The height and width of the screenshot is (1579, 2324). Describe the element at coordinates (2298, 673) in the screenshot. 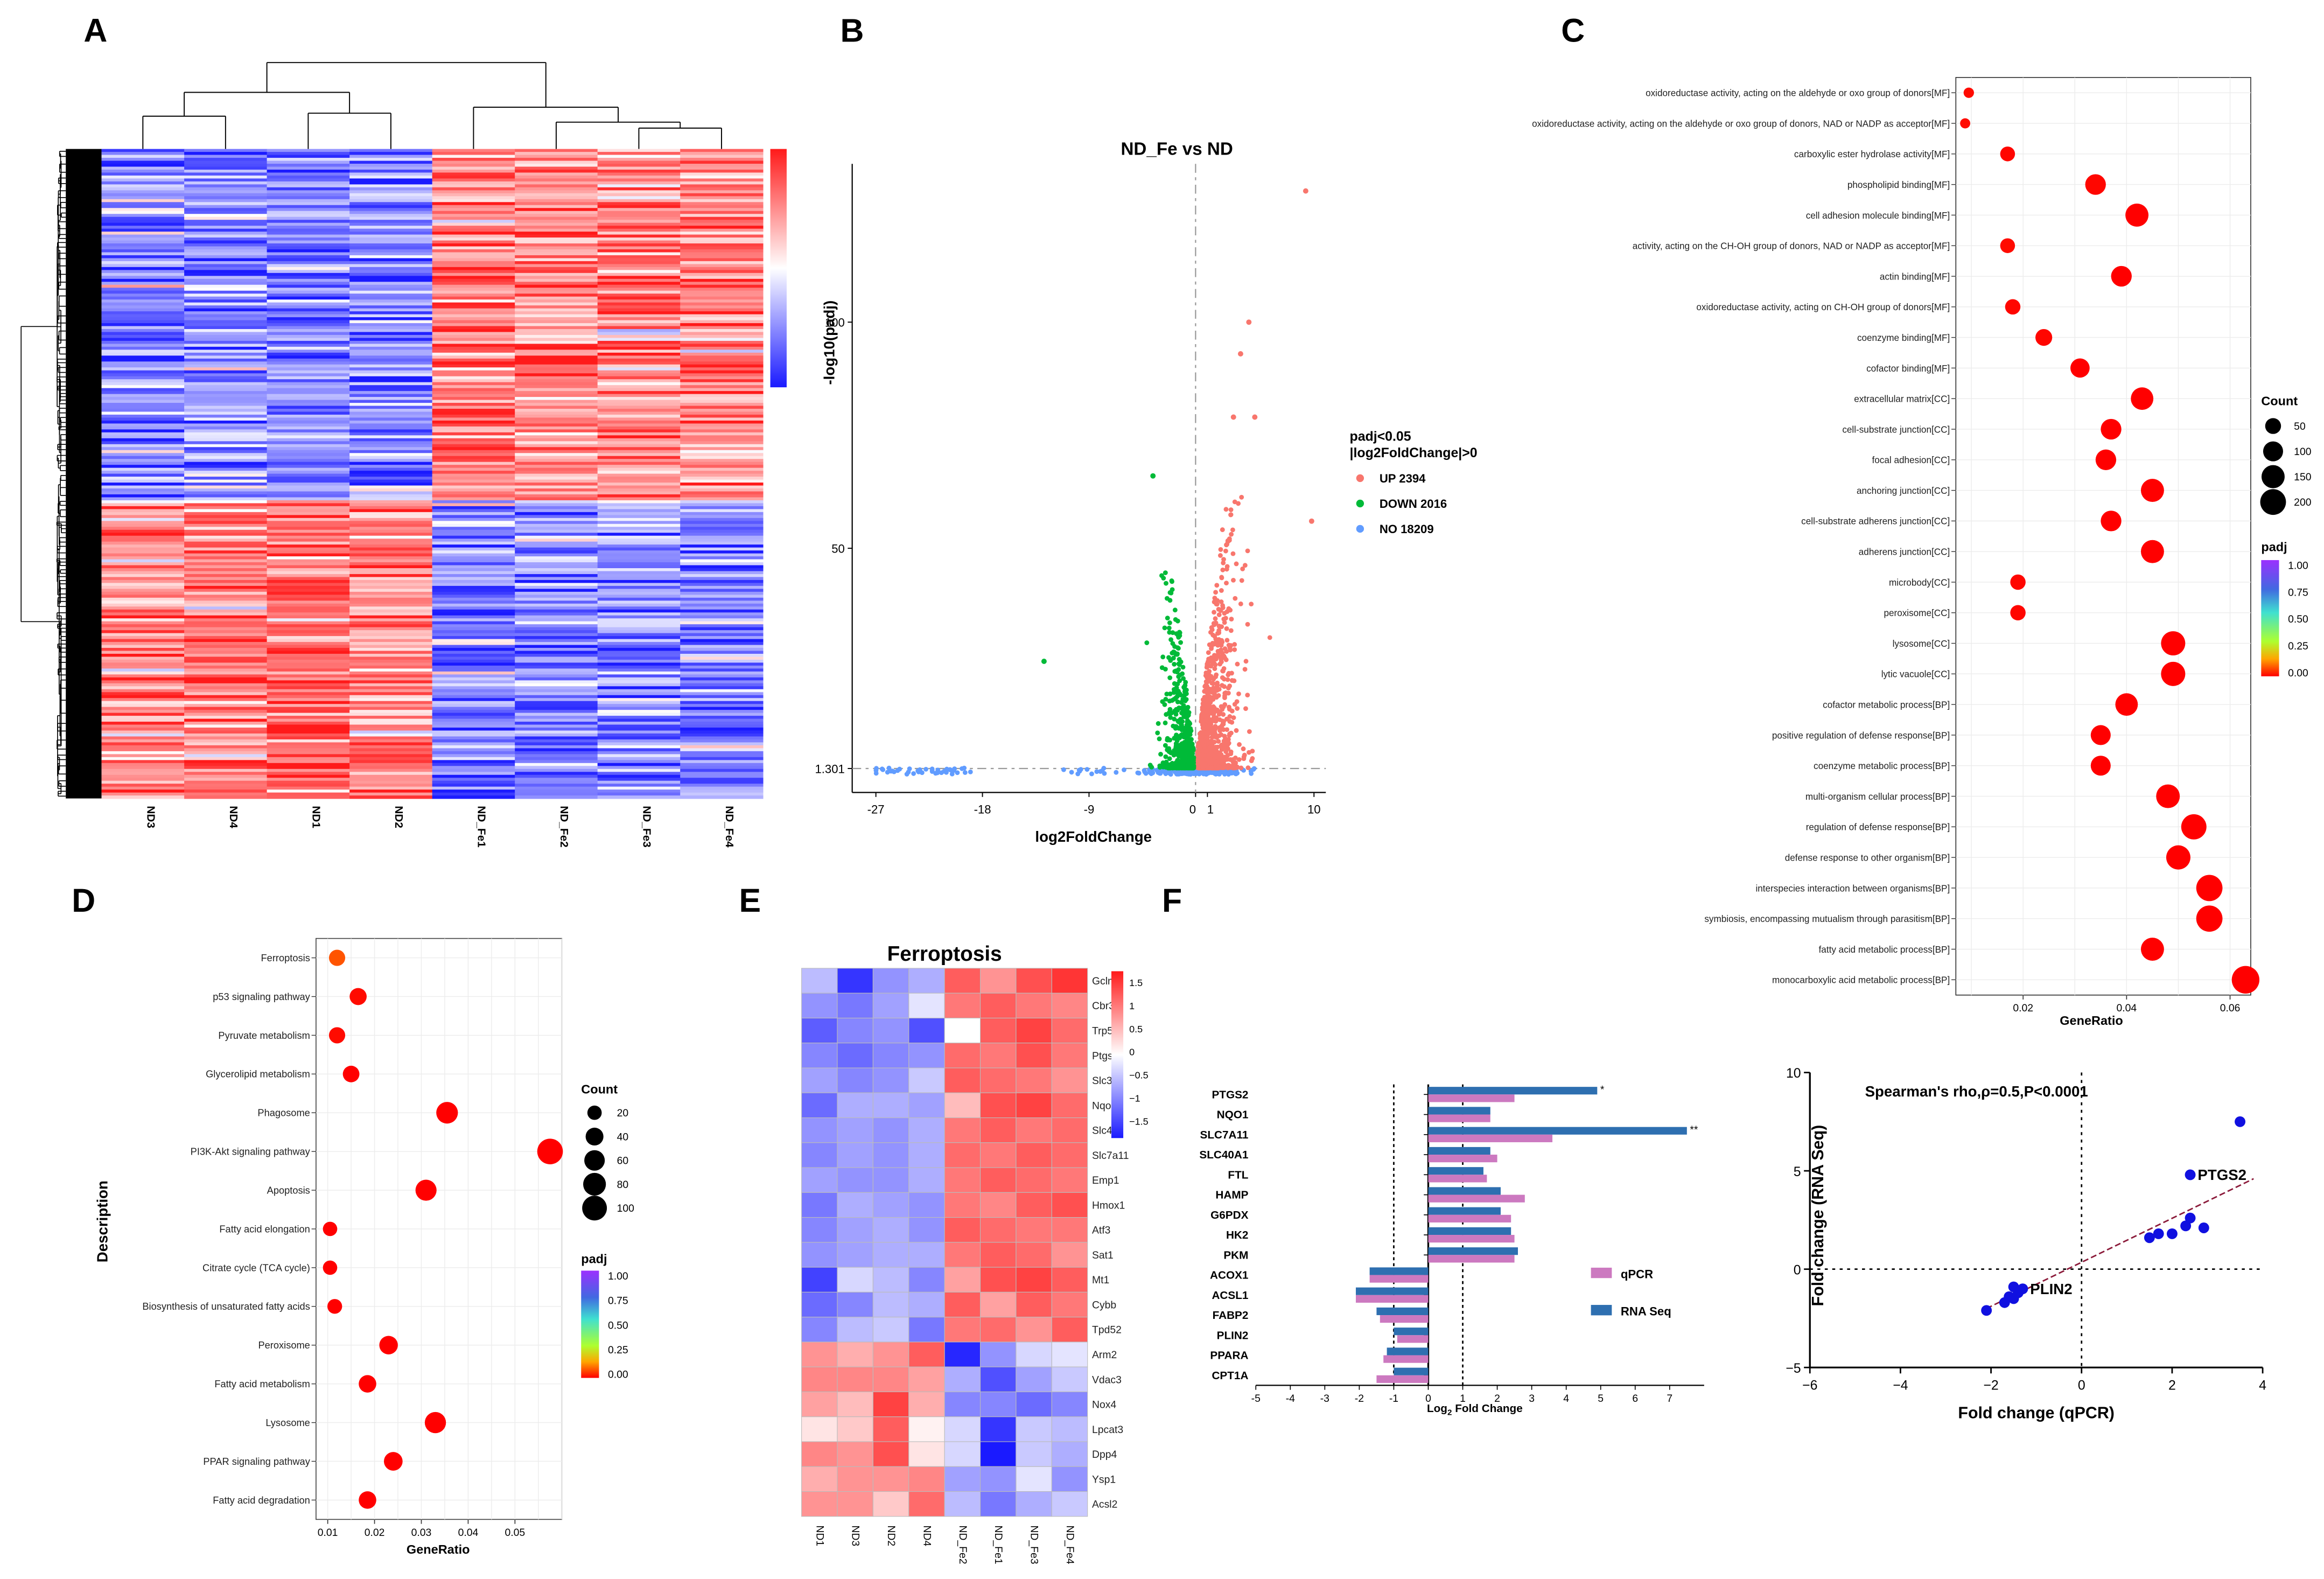

I see `c-padj-label: 0.00` at that location.